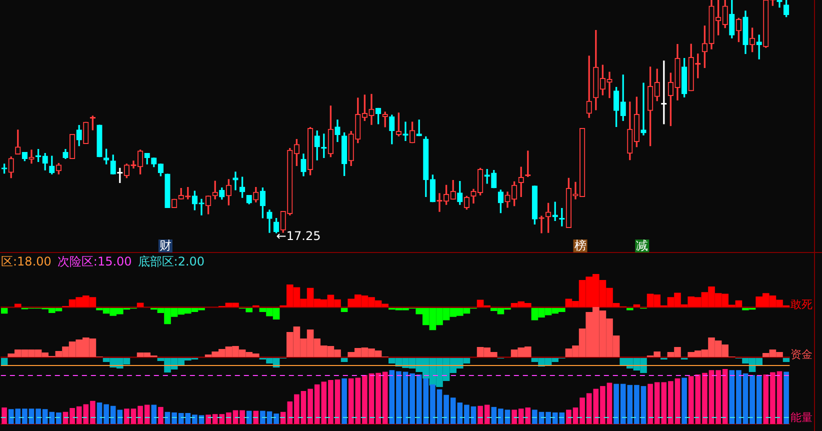 The height and width of the screenshot is (431, 822). Describe the element at coordinates (171, 261) in the screenshot. I see `text: 底部区:2.00` at that location.